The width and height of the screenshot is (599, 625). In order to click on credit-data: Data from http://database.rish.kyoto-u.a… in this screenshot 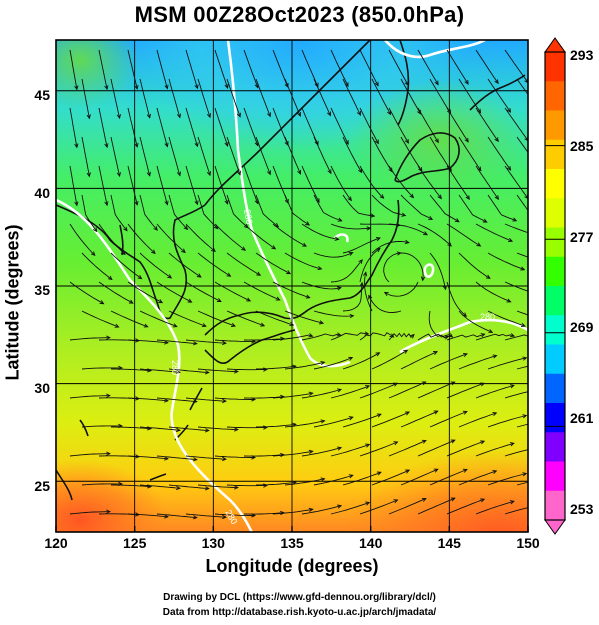, I will do `click(299, 612)`.